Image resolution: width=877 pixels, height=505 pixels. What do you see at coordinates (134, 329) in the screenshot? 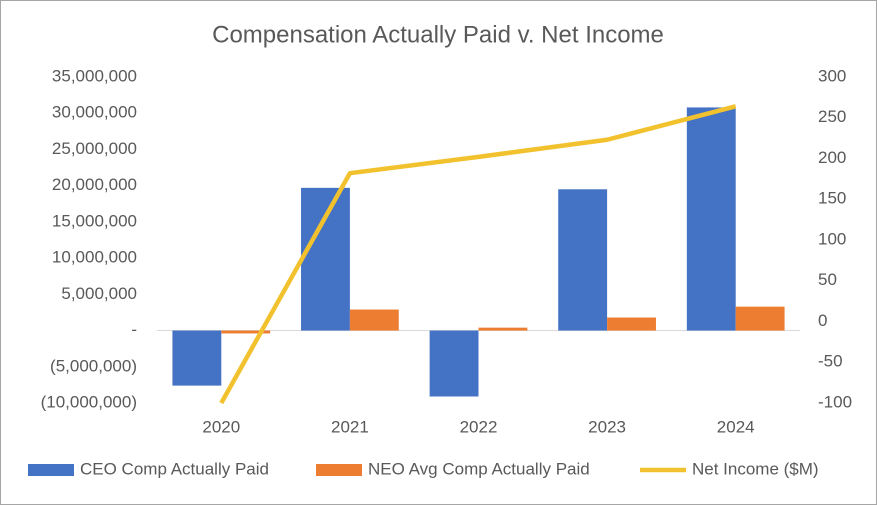
I see `y-tick-label: -` at bounding box center [134, 329].